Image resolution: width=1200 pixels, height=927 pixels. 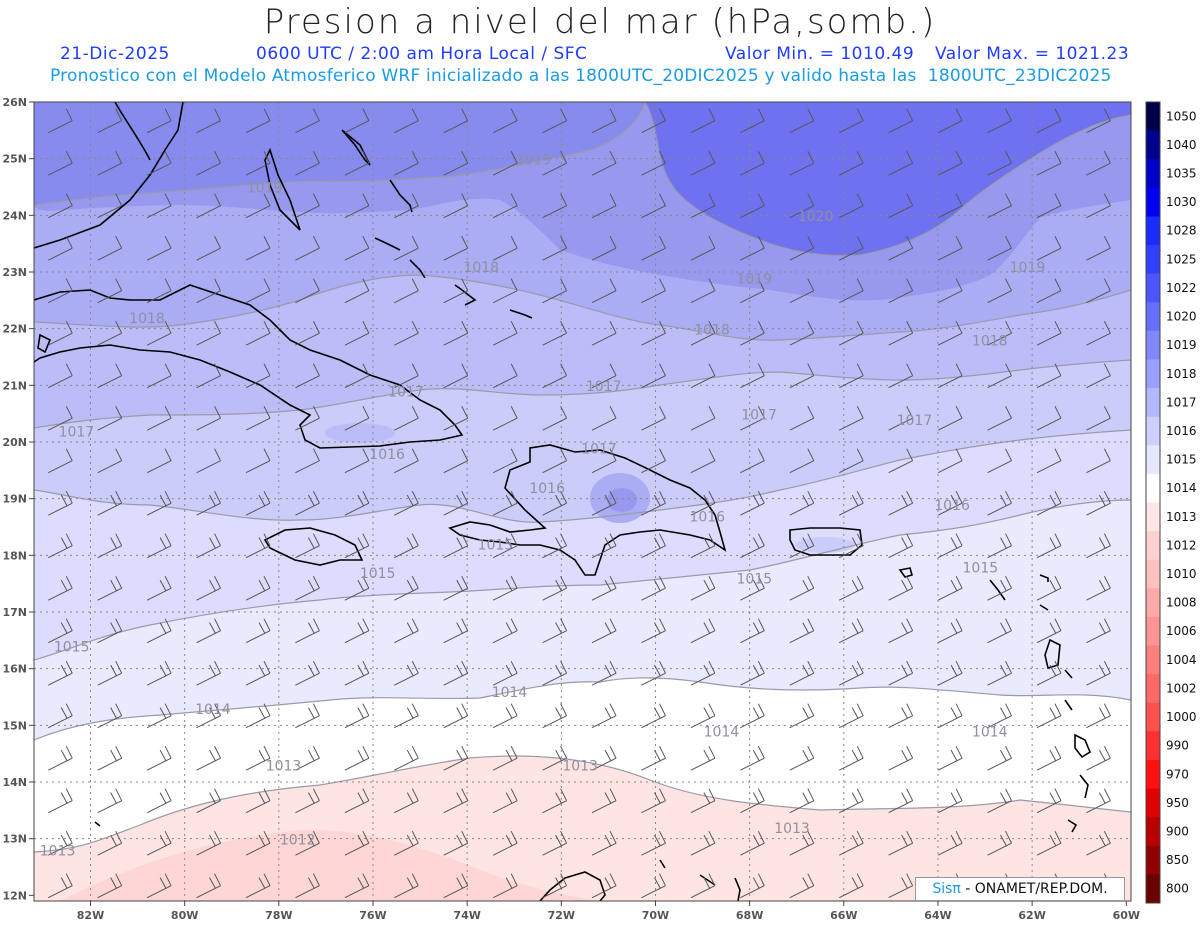 What do you see at coordinates (14, 612) in the screenshot?
I see `lat-label: 17N` at bounding box center [14, 612].